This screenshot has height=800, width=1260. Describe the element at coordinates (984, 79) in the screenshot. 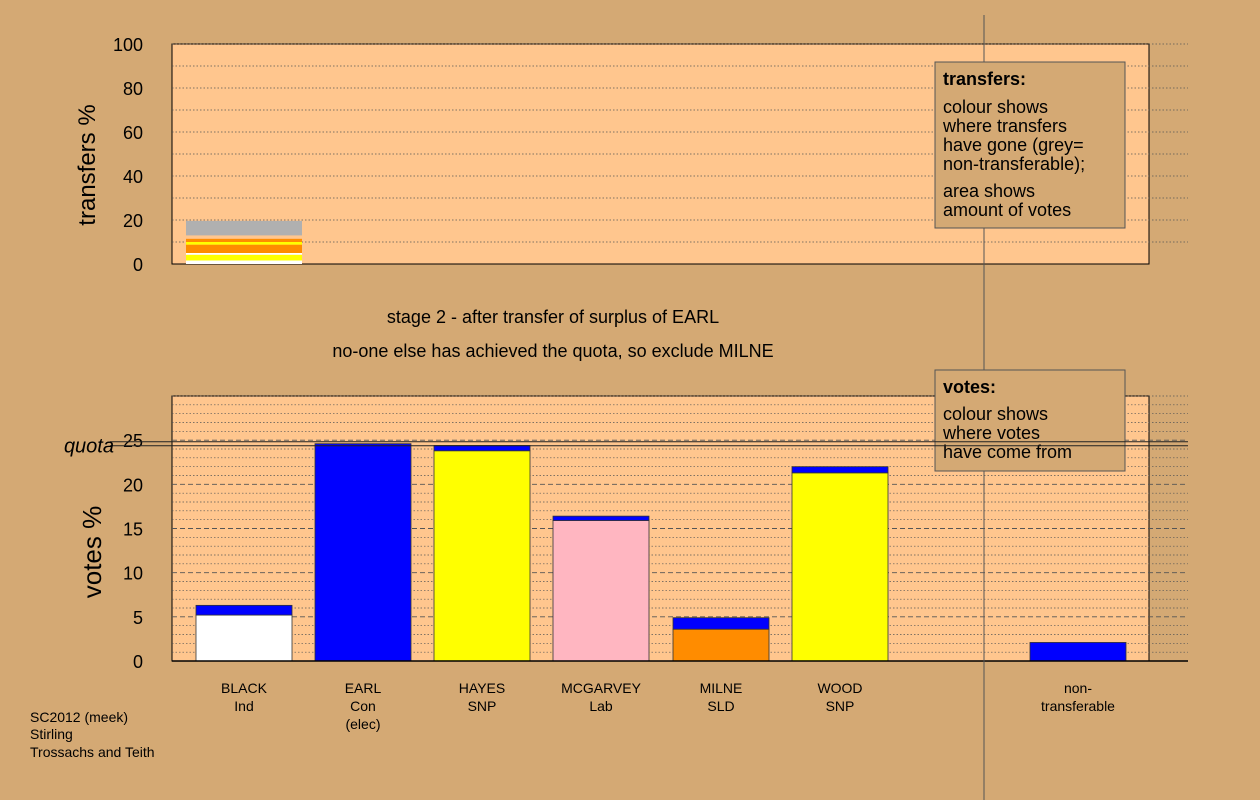

I see `transfers-legend-title: transfers:` at that location.